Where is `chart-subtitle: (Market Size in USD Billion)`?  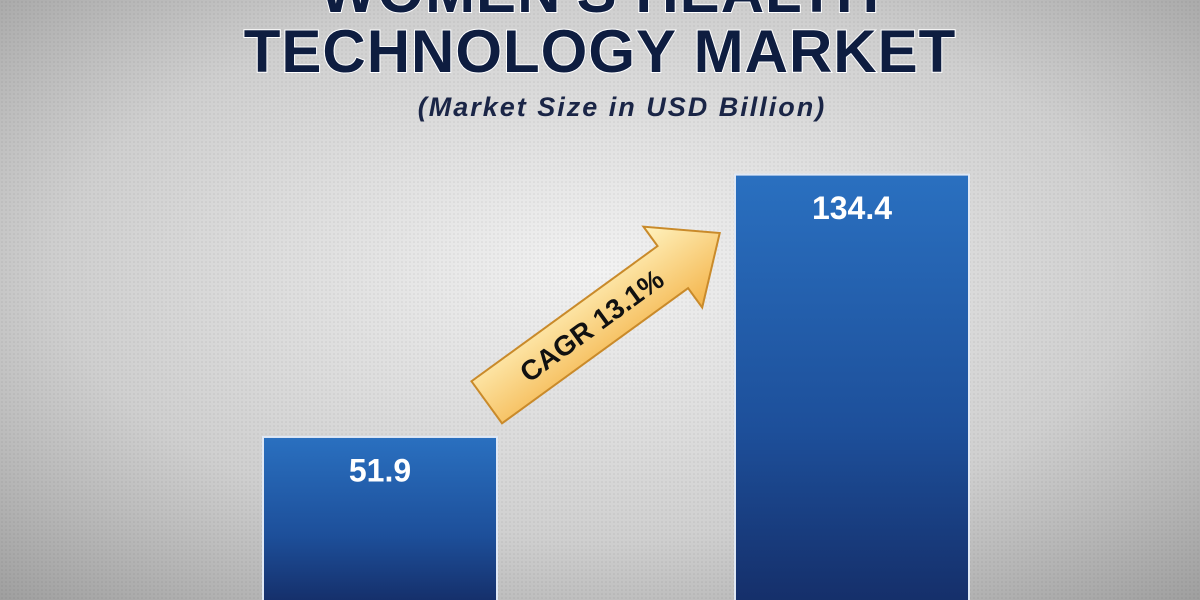 chart-subtitle: (Market Size in USD Billion) is located at coordinates (622, 107).